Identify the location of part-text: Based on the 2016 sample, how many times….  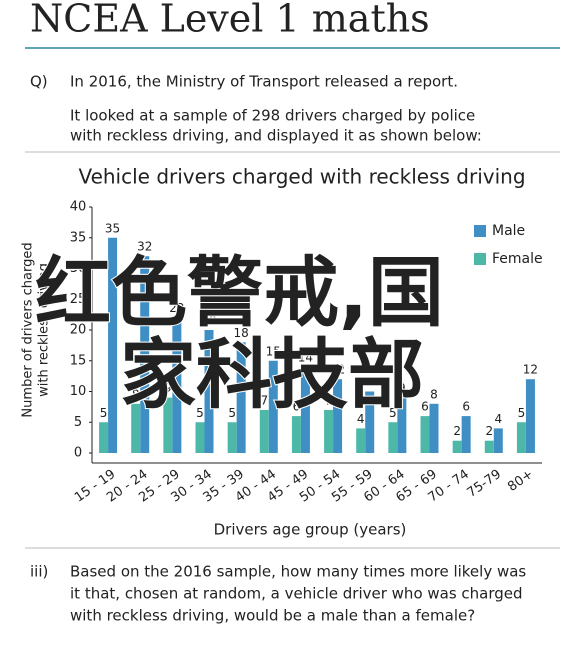
(298, 572).